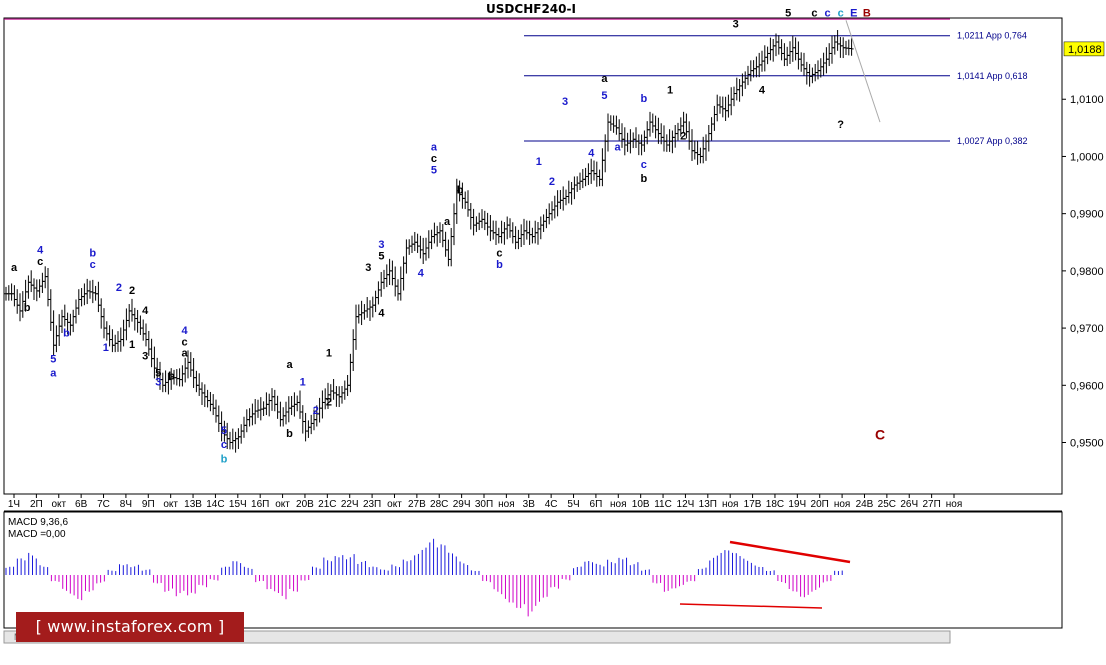  Describe the element at coordinates (38, 522) in the screenshot. I see `macd-params-label: MACD 9,36,6` at that location.